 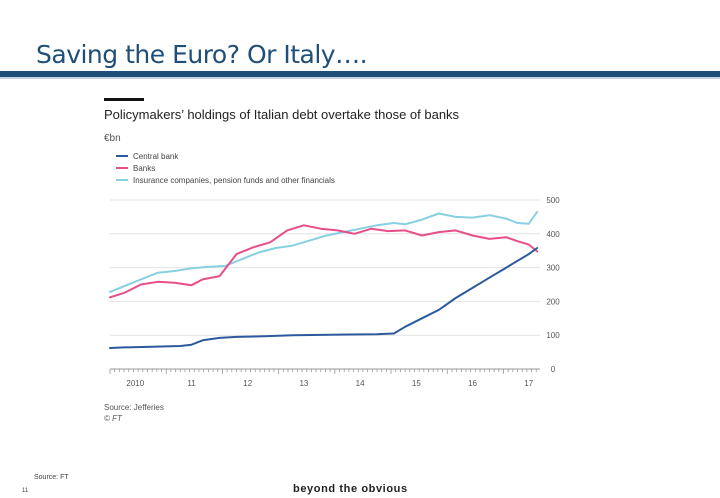 I want to click on chart-accent-bar, so click(x=124, y=99).